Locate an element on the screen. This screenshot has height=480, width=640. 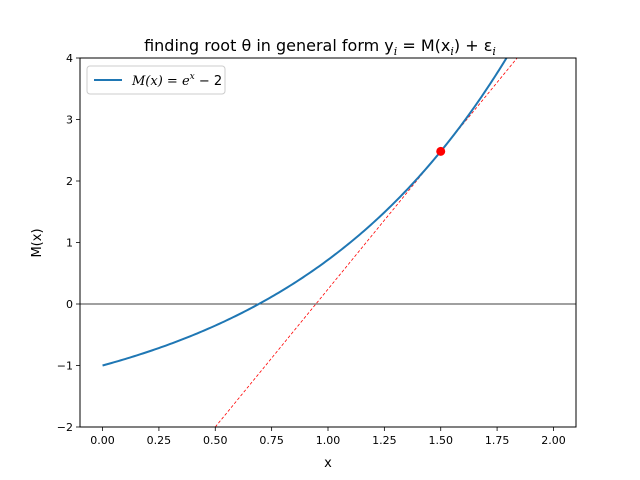
y-tick-label: 3 is located at coordinates (69, 120).